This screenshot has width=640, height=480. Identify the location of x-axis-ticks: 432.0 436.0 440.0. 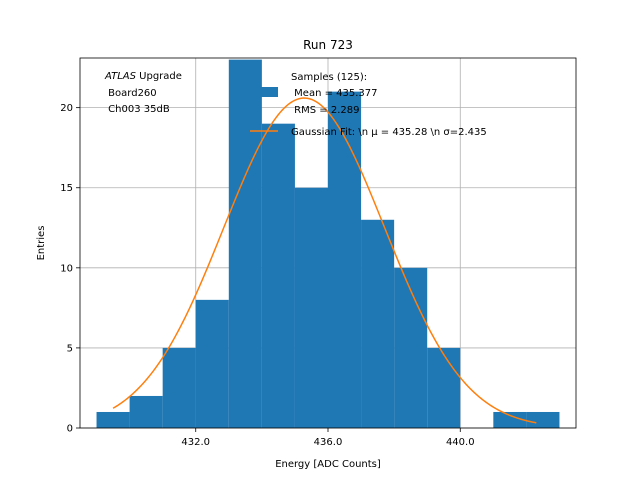
(328, 438).